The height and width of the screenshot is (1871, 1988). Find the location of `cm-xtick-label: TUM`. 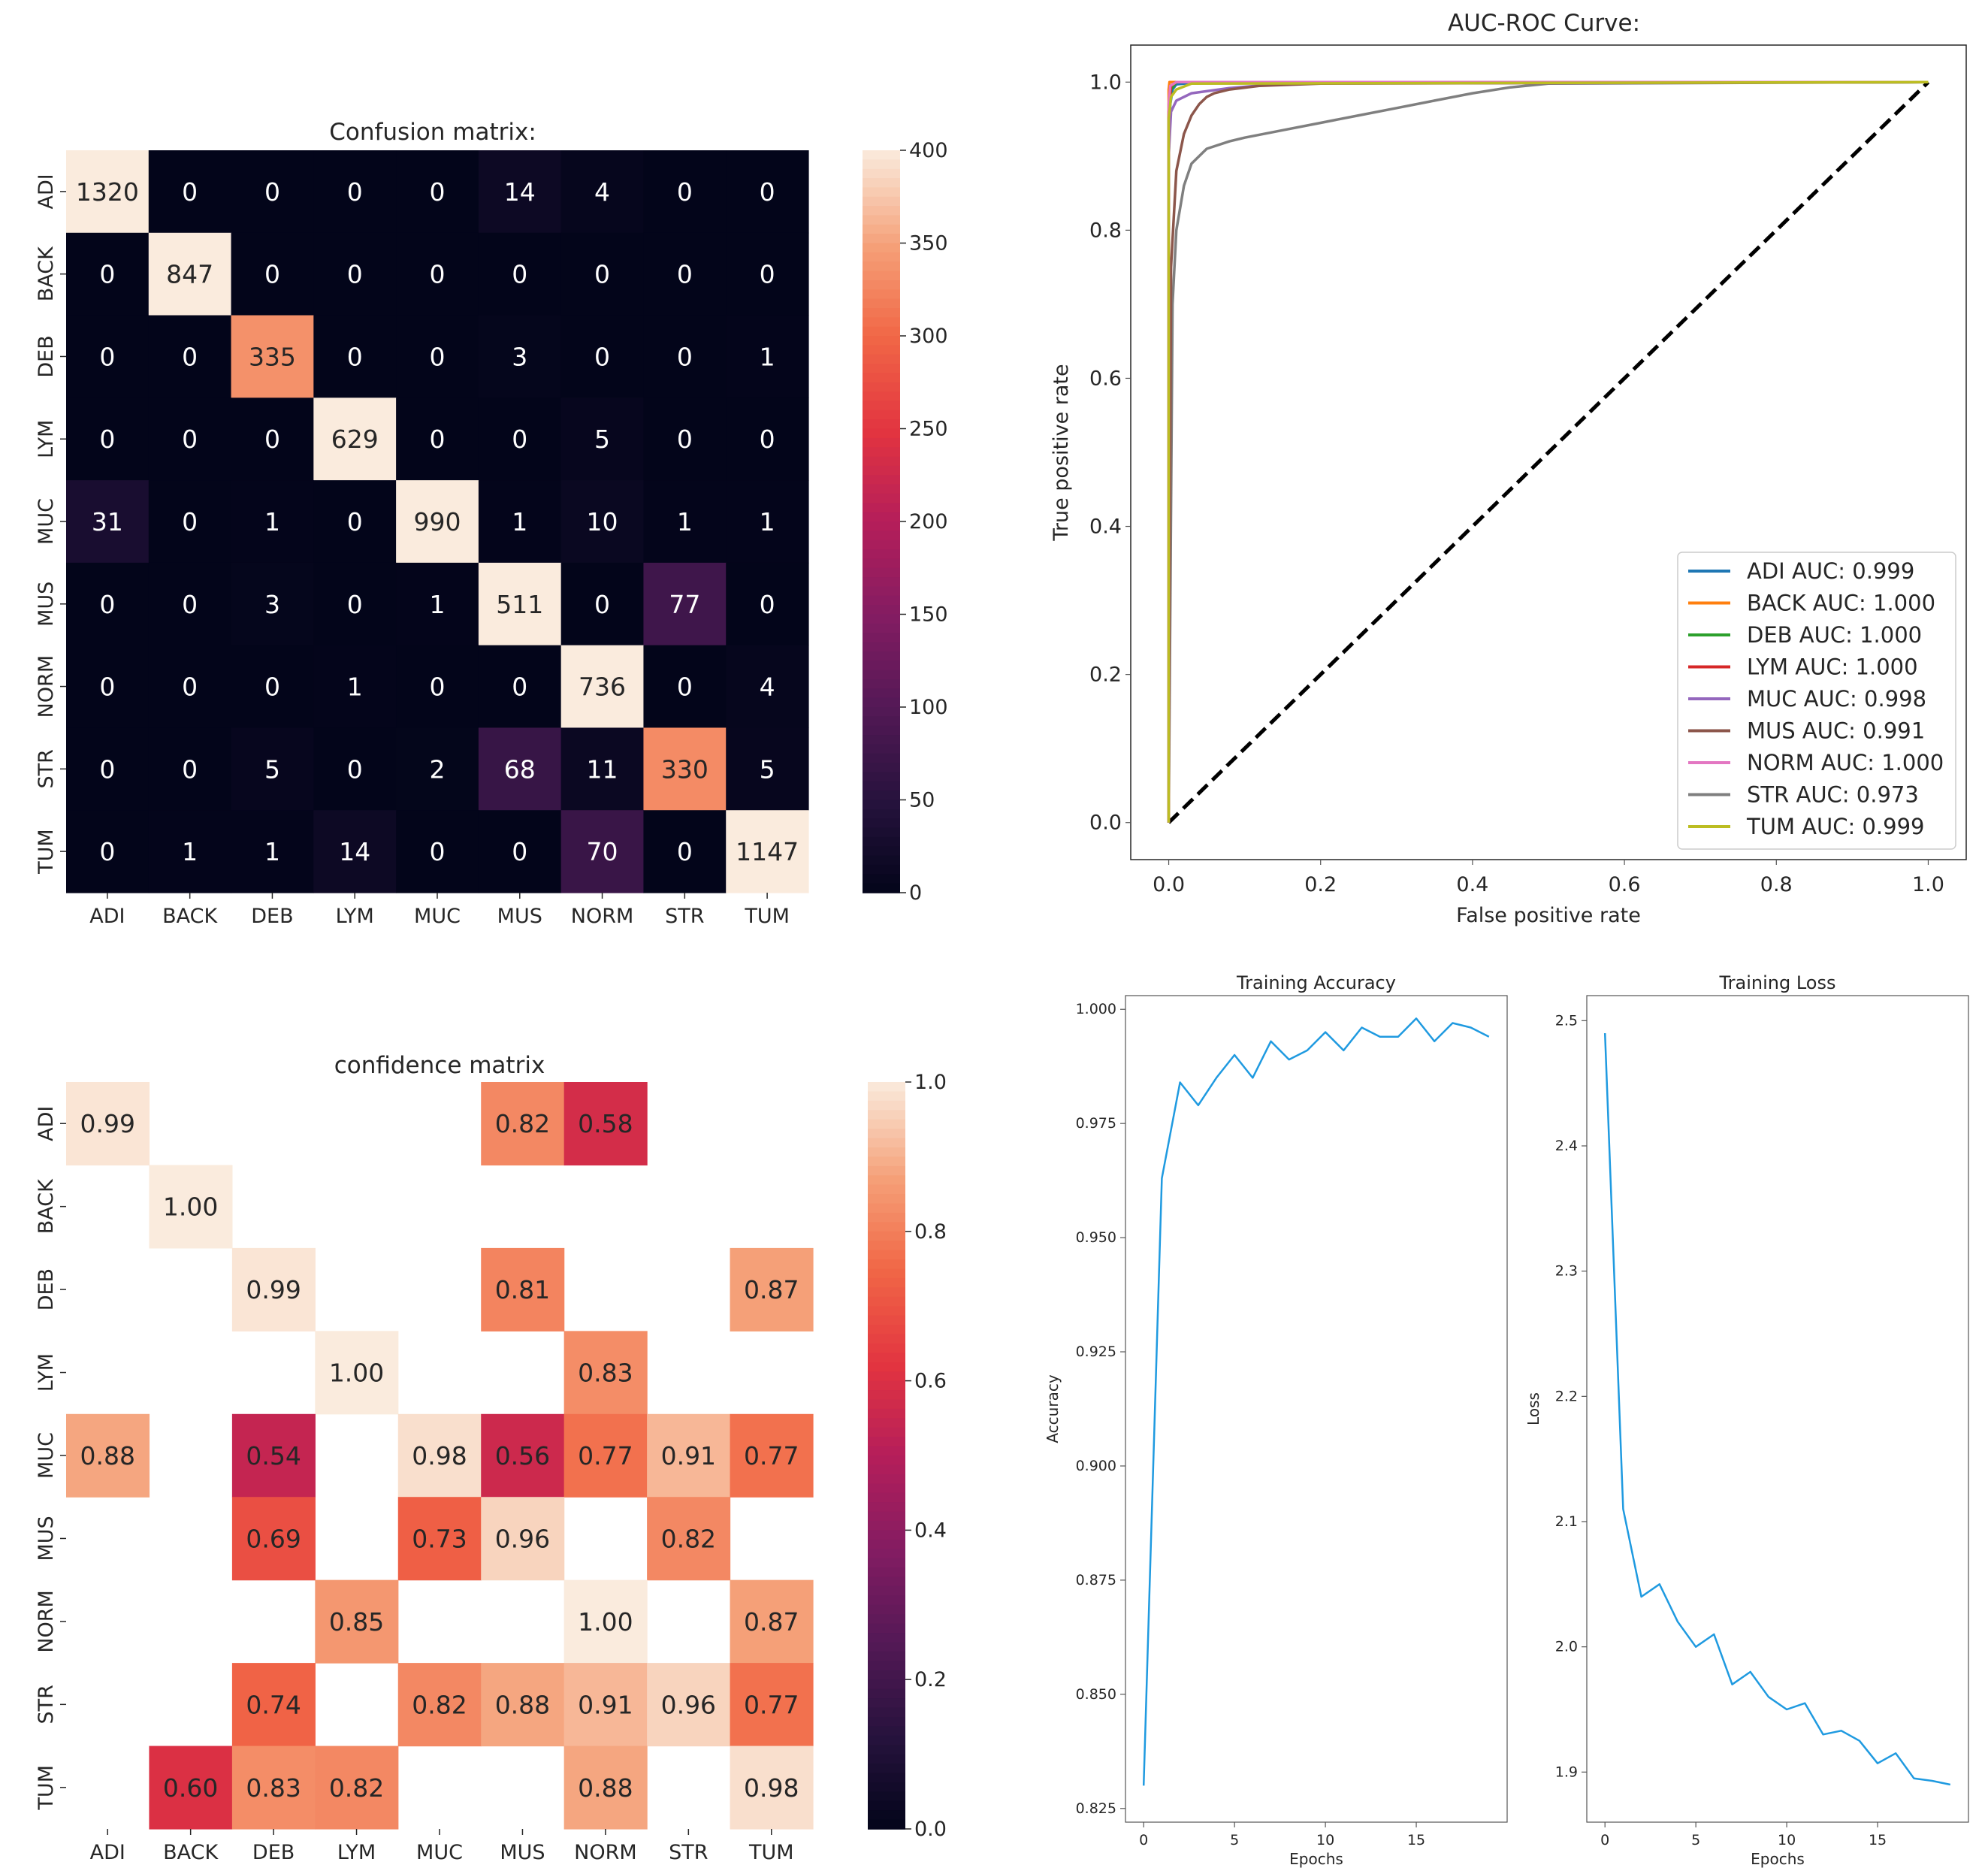

cm-xtick-label: TUM is located at coordinates (767, 916).